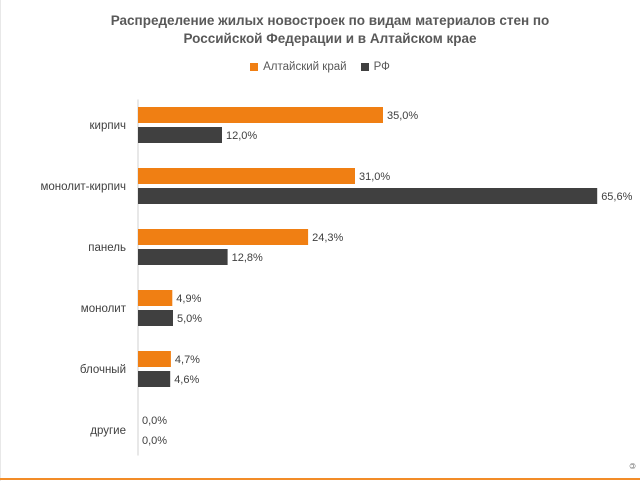  I want to click on bottom-accent-line, so click(320, 479).